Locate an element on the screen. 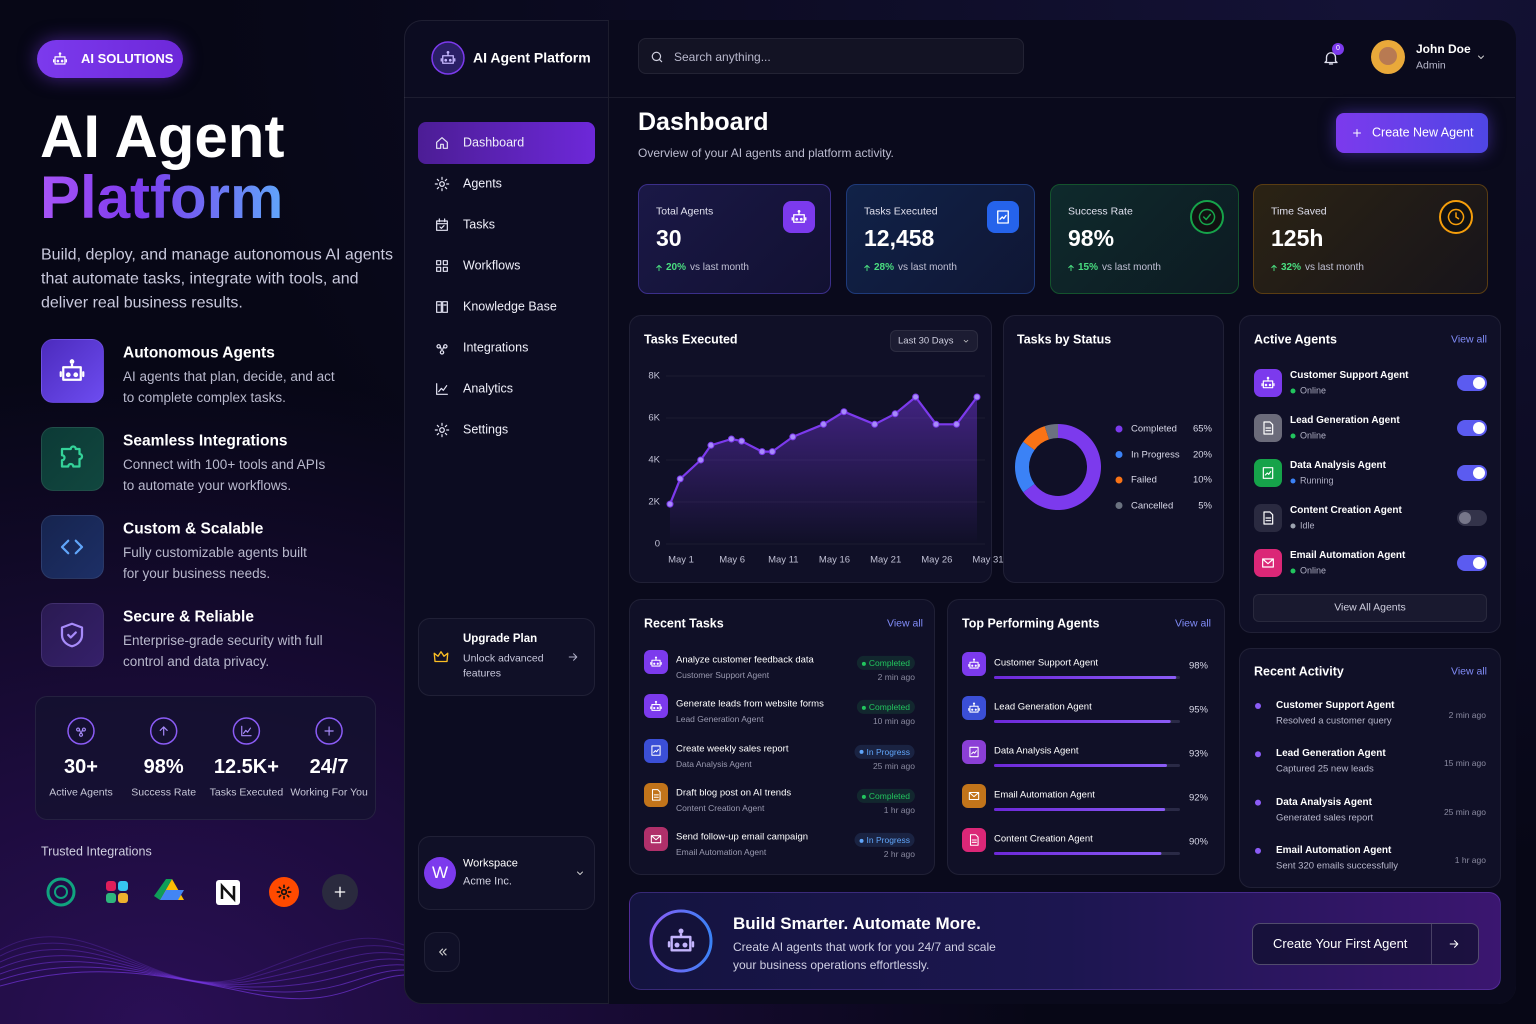 This screenshot has height=1024, width=1536. kpi-value: 125h is located at coordinates (1297, 238).